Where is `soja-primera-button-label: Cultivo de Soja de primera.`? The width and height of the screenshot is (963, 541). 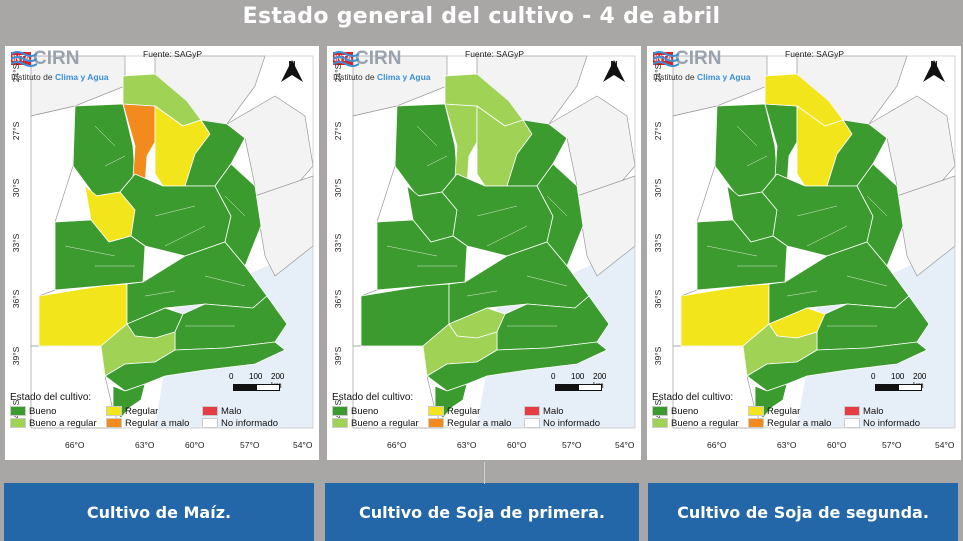 soja-primera-button-label: Cultivo de Soja de primera. is located at coordinates (482, 512).